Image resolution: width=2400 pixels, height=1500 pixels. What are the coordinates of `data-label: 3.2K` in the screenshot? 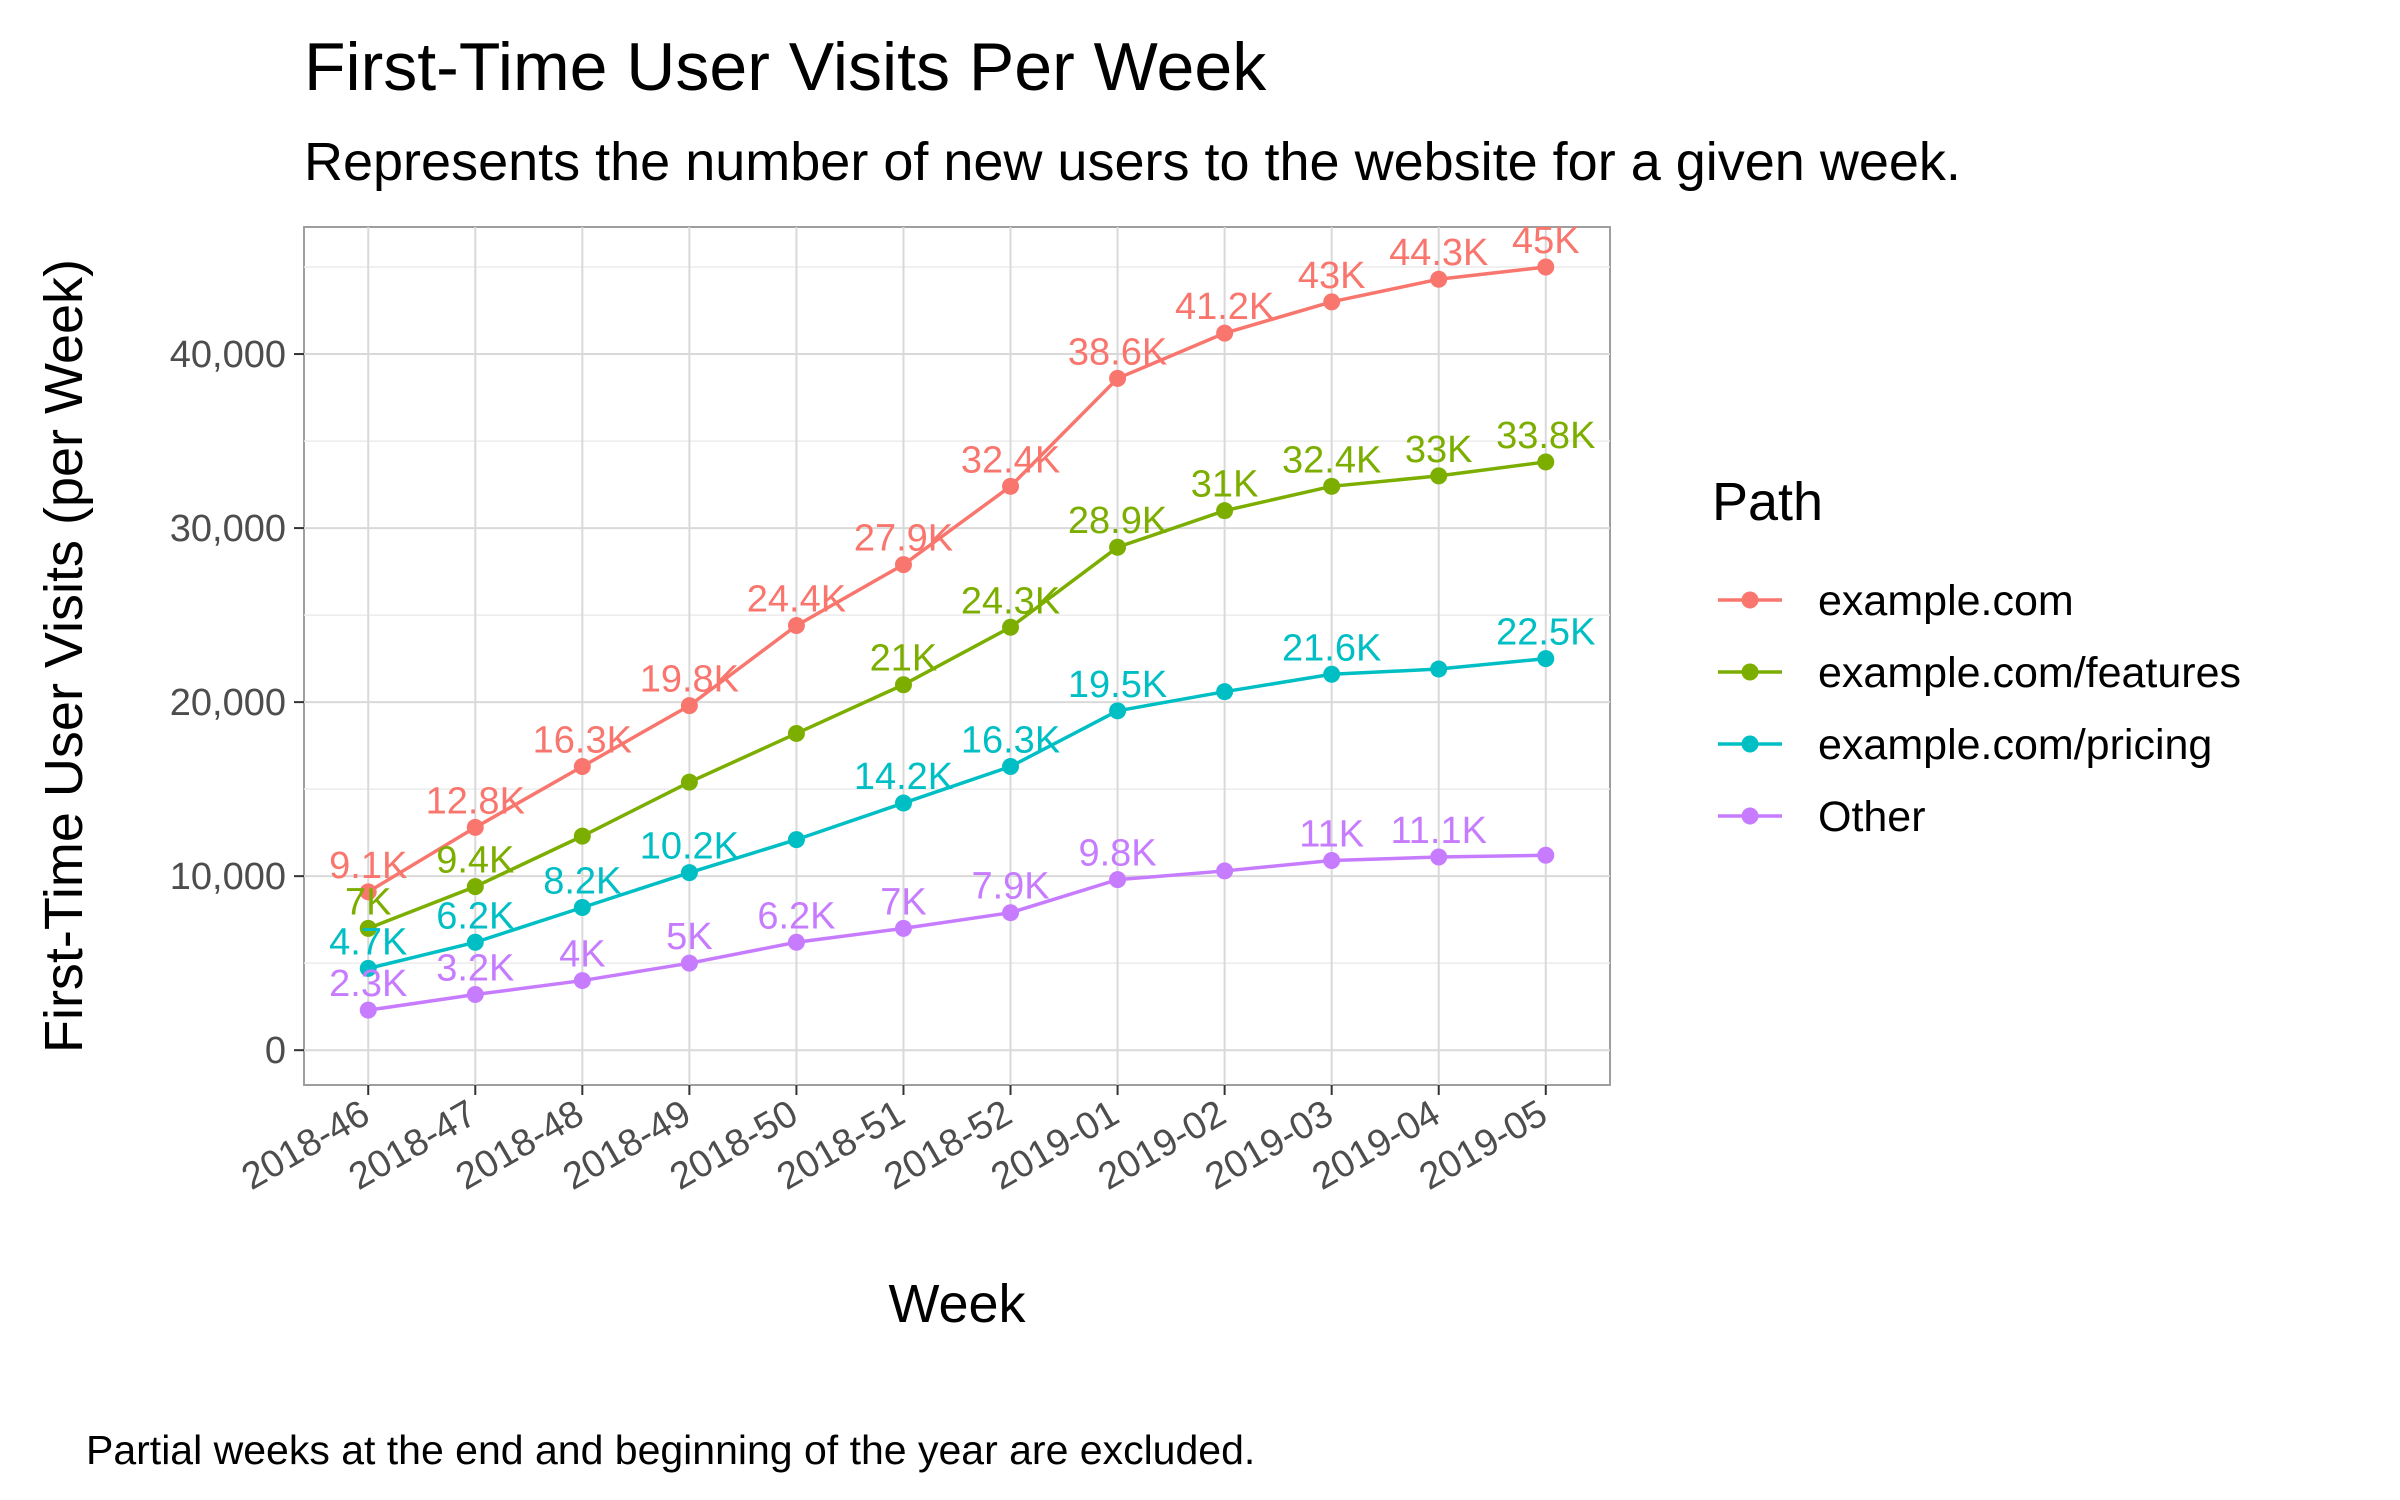 It's located at (475, 969).